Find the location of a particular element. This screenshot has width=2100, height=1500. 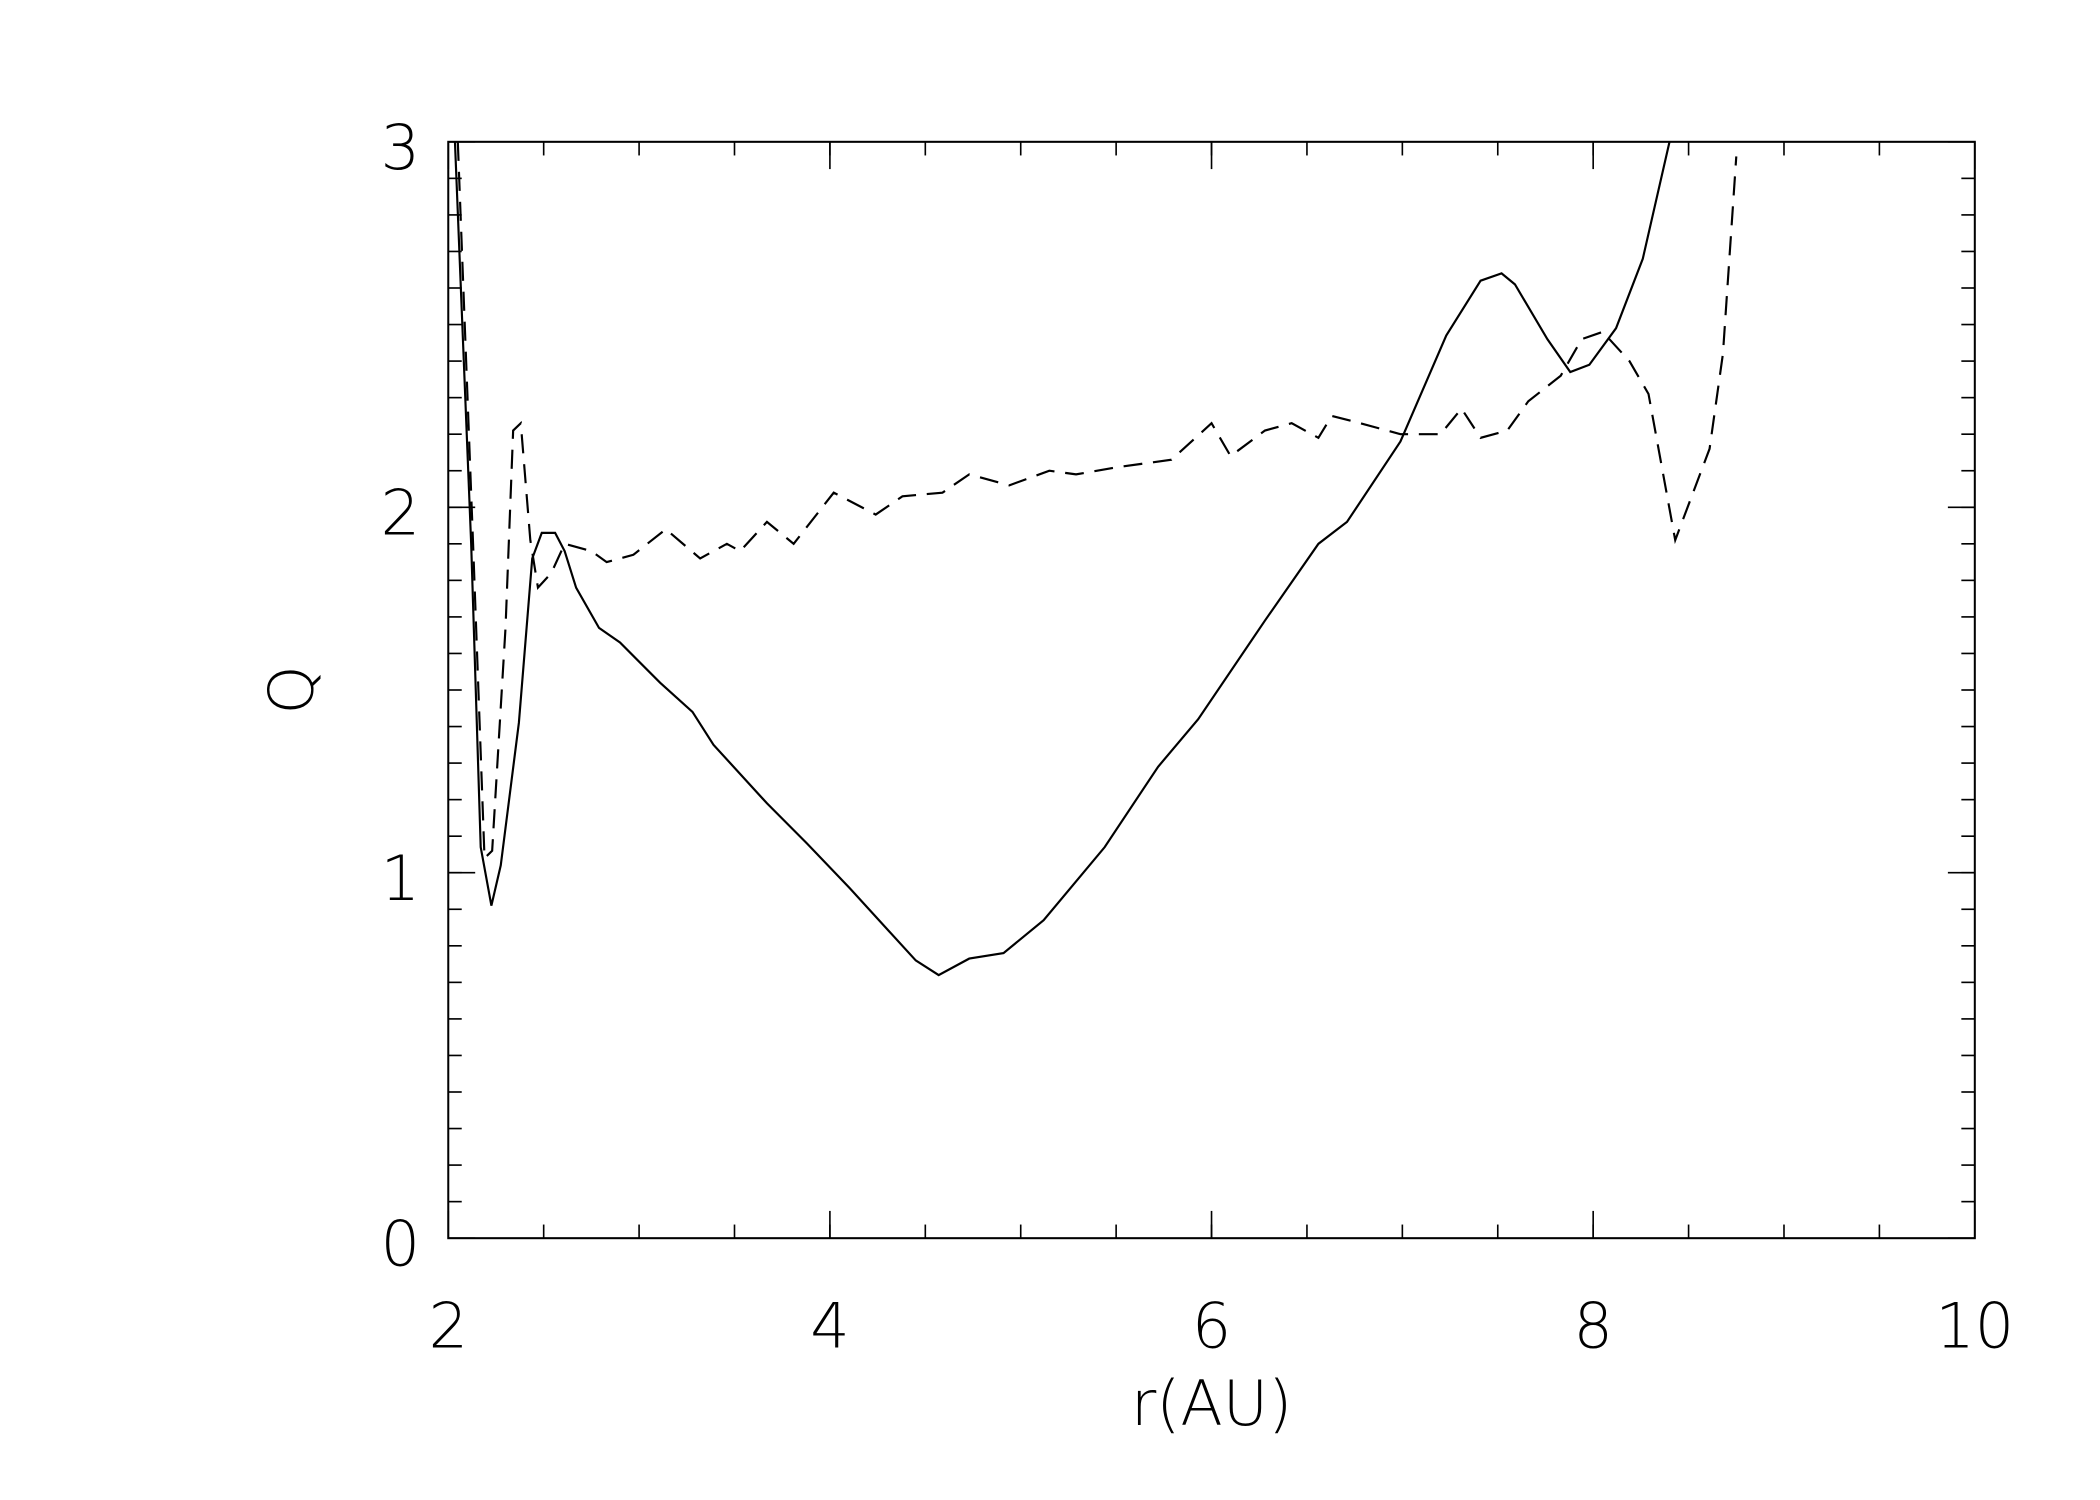

x-tick-label: 2 is located at coordinates (448, 1325).